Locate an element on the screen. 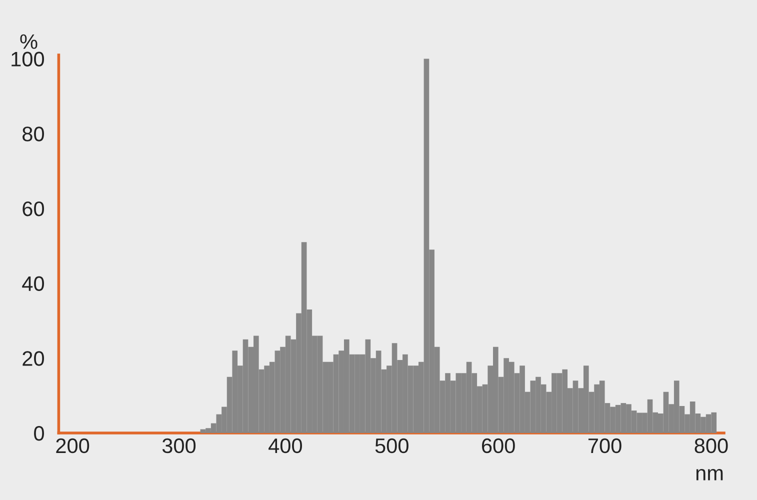 The height and width of the screenshot is (500, 757). x-tick-label: 800 is located at coordinates (711, 446).